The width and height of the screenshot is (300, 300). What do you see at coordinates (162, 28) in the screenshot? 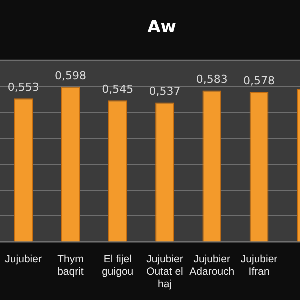
I see `chart-title: Aw` at bounding box center [162, 28].